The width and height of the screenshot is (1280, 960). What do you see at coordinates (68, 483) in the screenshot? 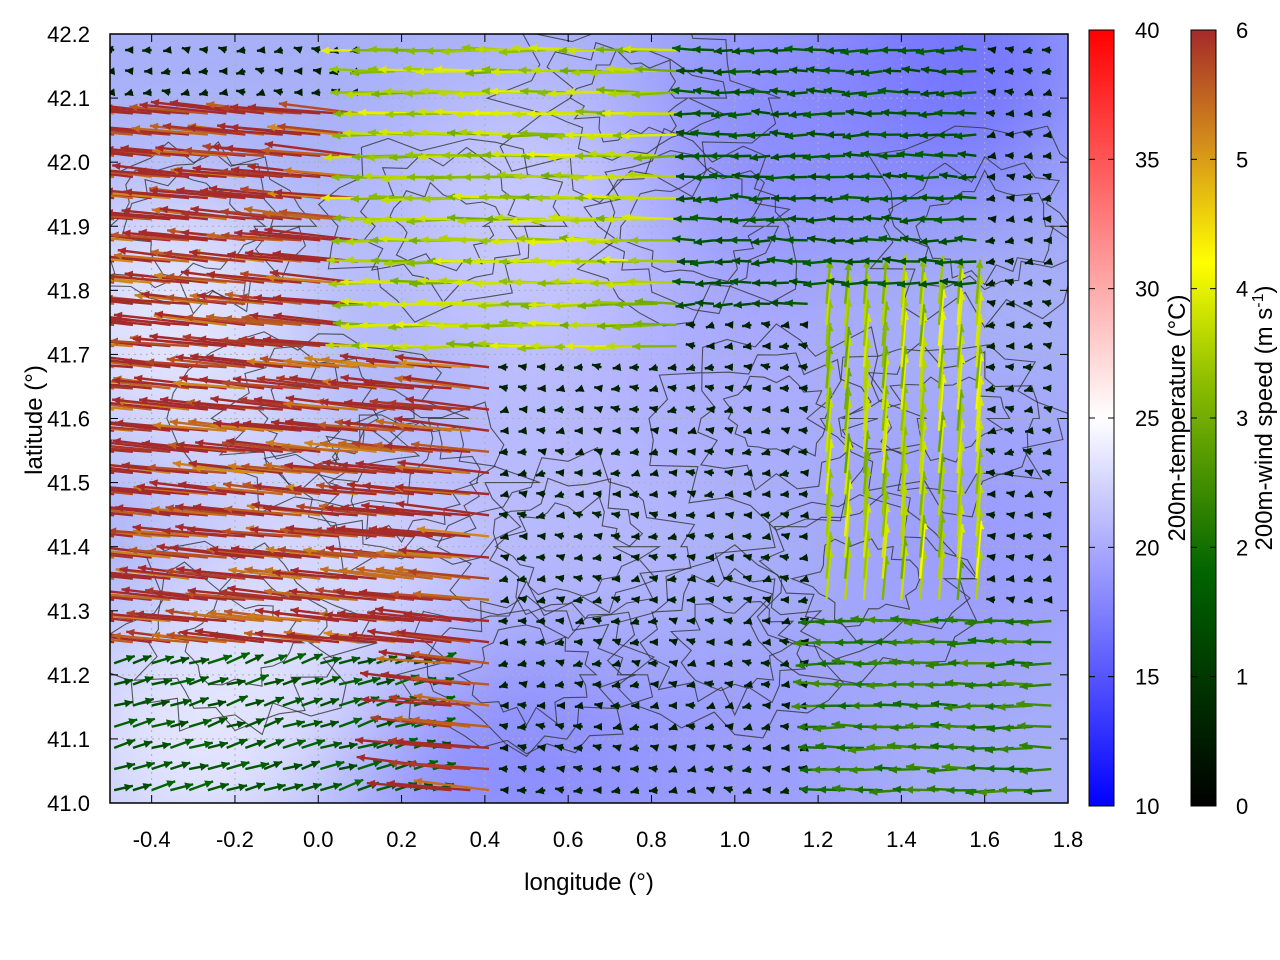
I see `y-tick-label-5: 41.5` at bounding box center [68, 483].